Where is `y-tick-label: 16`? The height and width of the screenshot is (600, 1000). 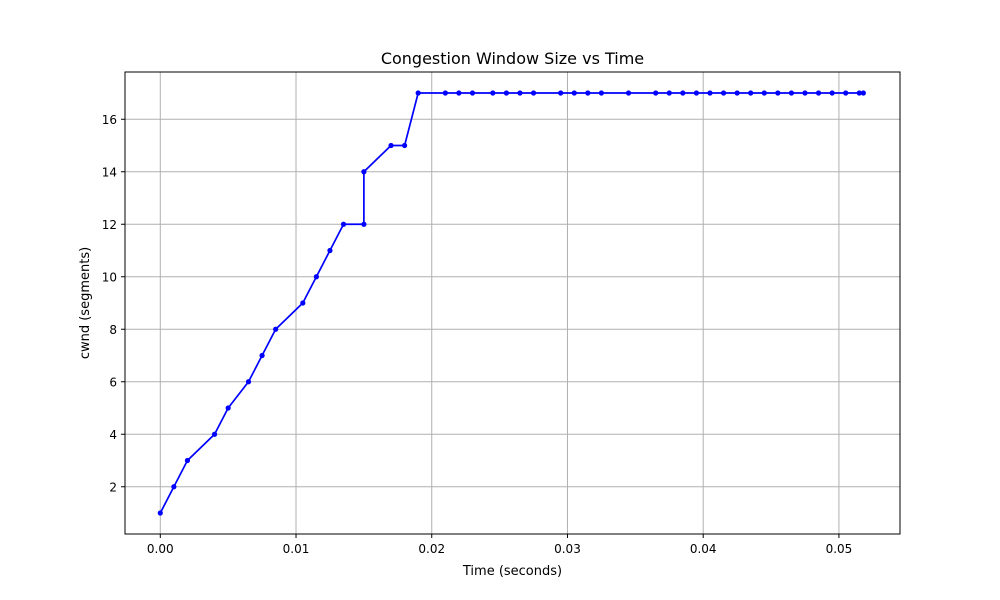
y-tick-label: 16 is located at coordinates (109, 120).